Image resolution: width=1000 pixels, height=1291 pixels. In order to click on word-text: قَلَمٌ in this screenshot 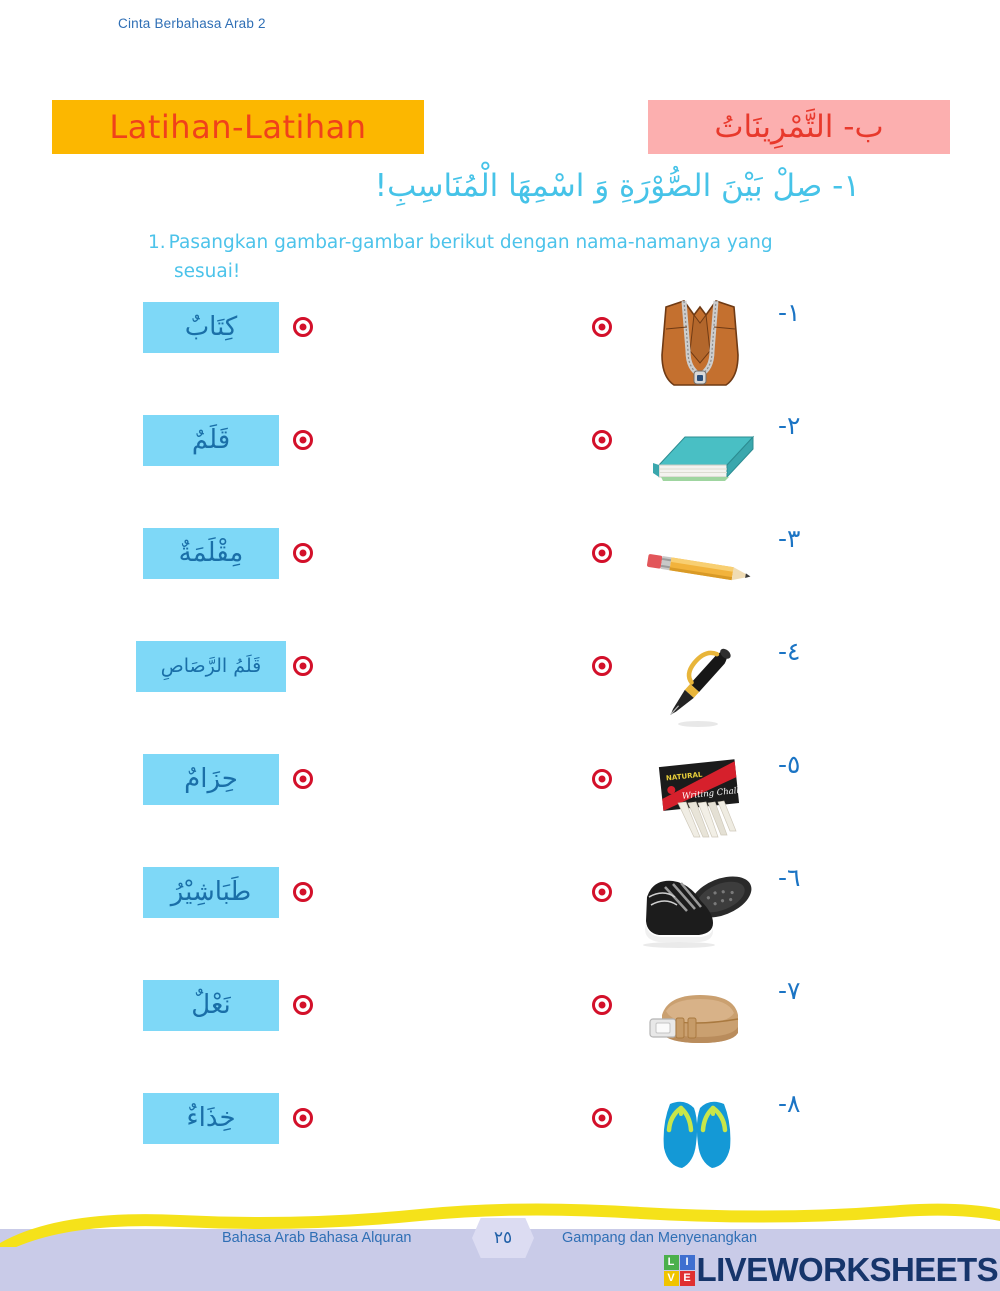, I will do `click(211, 440)`.